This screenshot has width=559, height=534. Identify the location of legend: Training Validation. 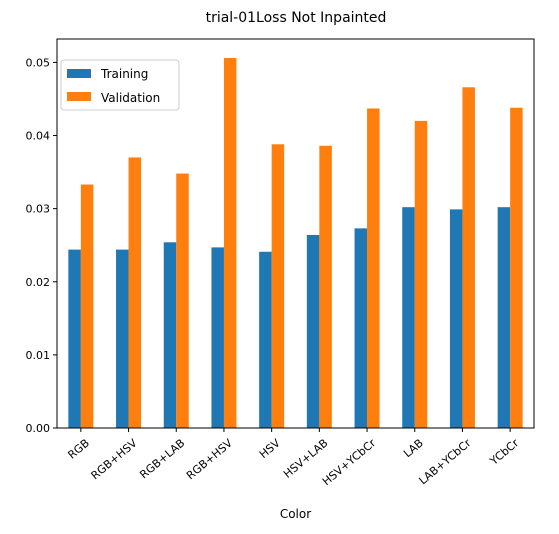
(120, 85).